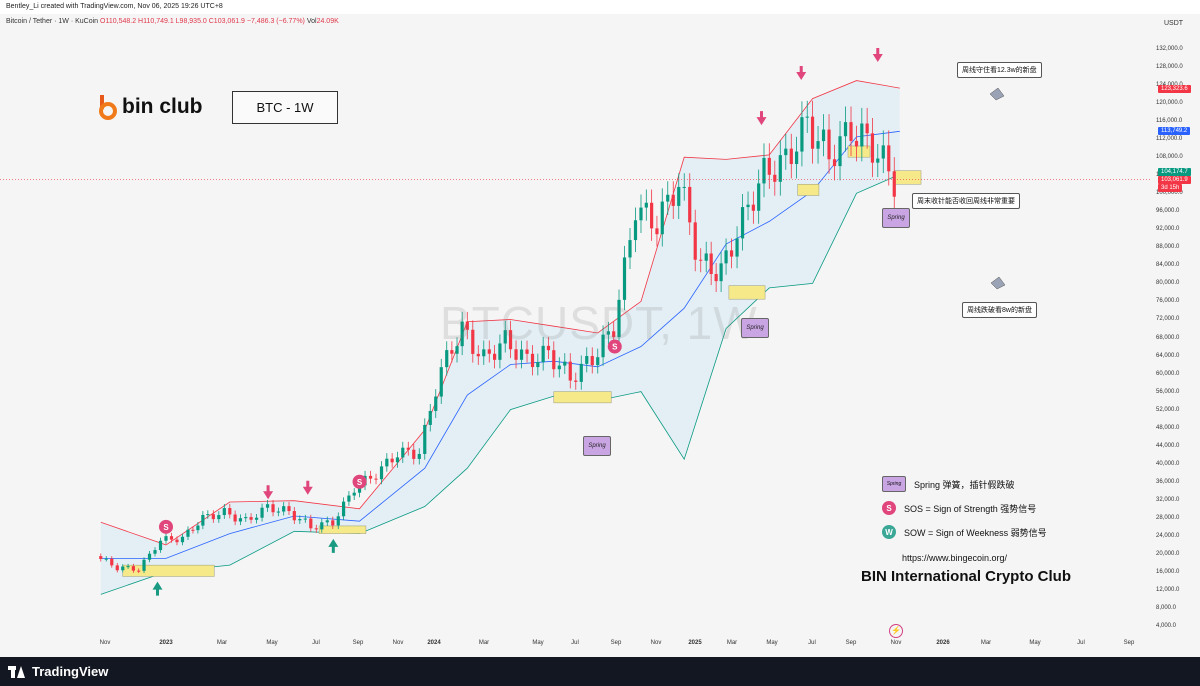 The height and width of the screenshot is (686, 1200). What do you see at coordinates (1169, 193) in the screenshot?
I see `y-tick-label: 100,000.0` at bounding box center [1169, 193].